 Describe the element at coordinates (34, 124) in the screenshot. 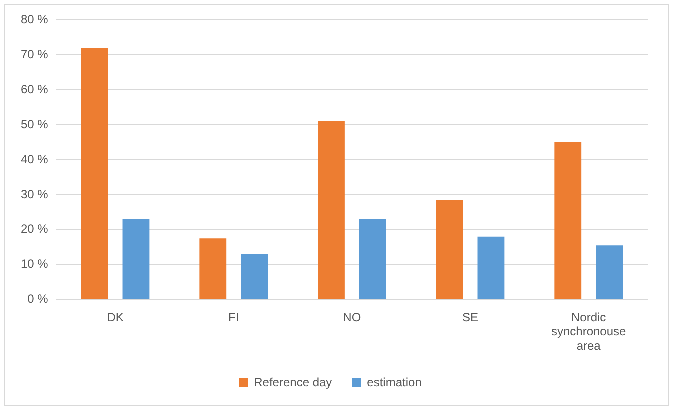

I see `y-tick-label: 50 %` at that location.